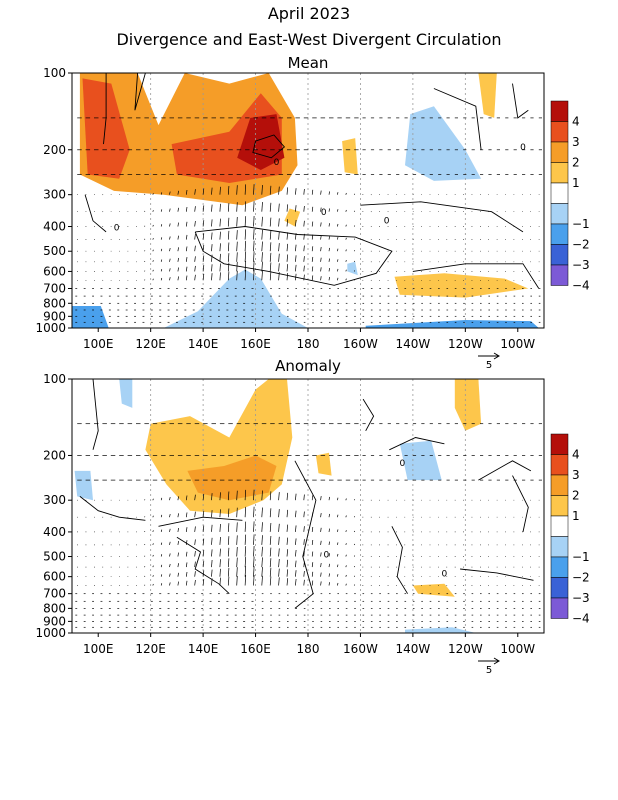  What do you see at coordinates (465, 649) in the screenshot?
I see `x-tick-label: 120W` at bounding box center [465, 649].